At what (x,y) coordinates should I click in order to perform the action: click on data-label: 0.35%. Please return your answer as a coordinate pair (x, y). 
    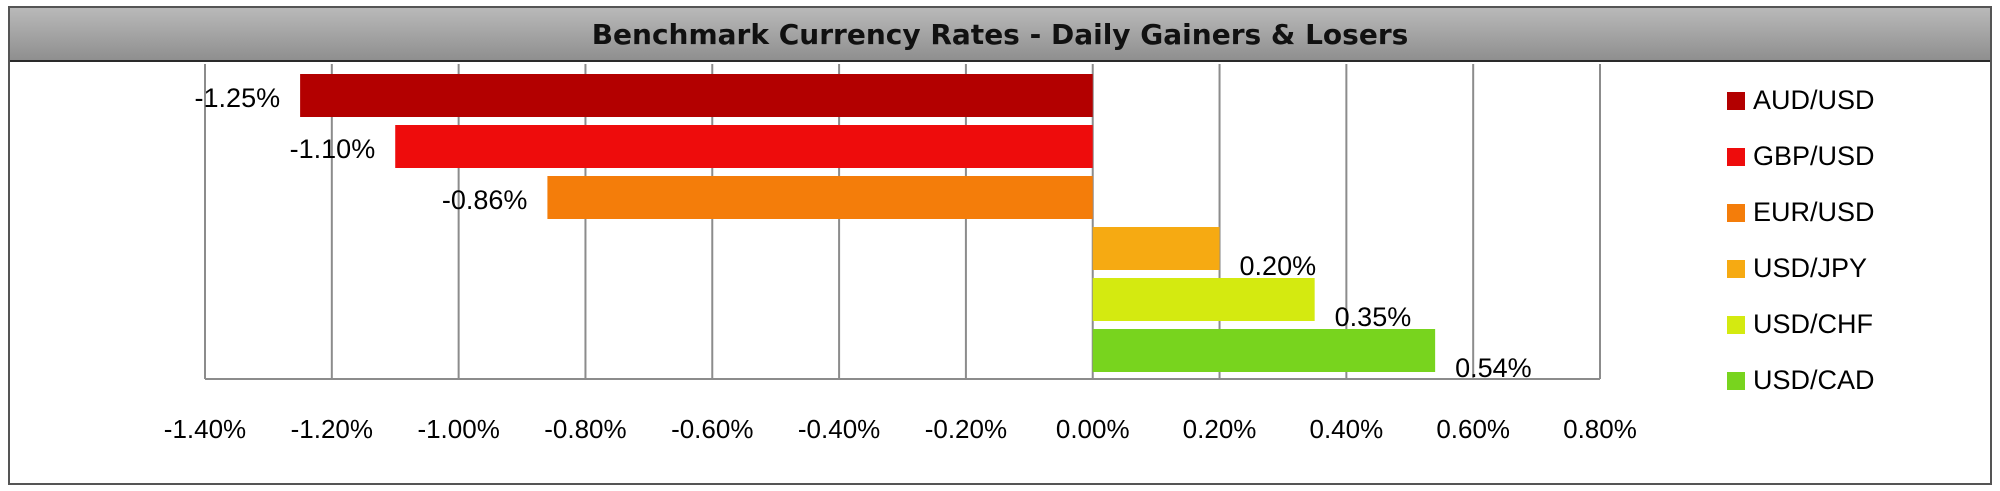
    Looking at the image, I should click on (1373, 317).